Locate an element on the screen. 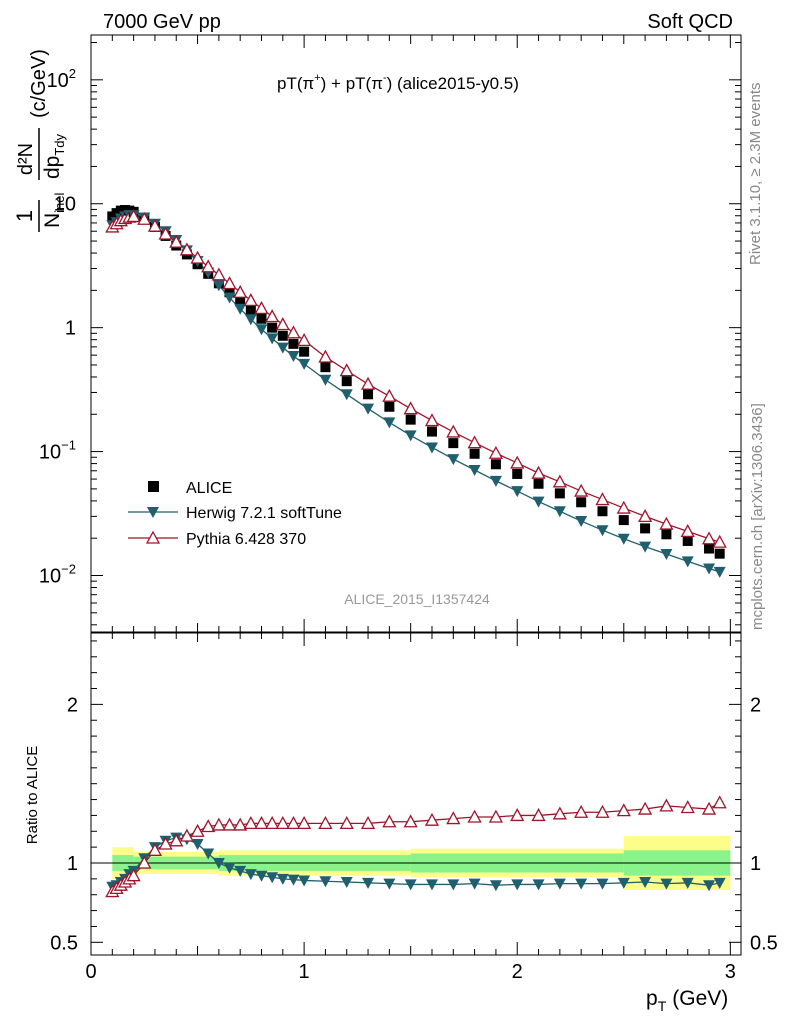 The height and width of the screenshot is (1024, 786). chart-title-part: ) (alice2015-y0.5) is located at coordinates (453, 83).